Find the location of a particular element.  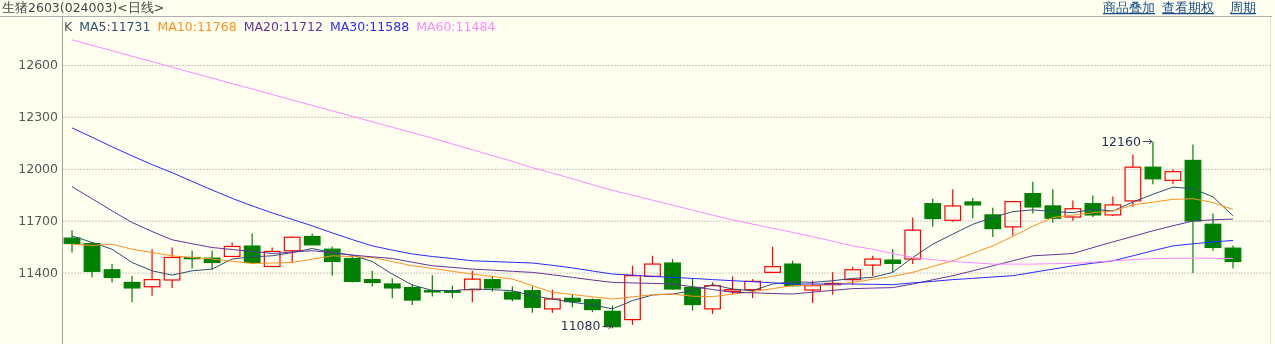

y-tick-label: 12300 is located at coordinates (38, 117).